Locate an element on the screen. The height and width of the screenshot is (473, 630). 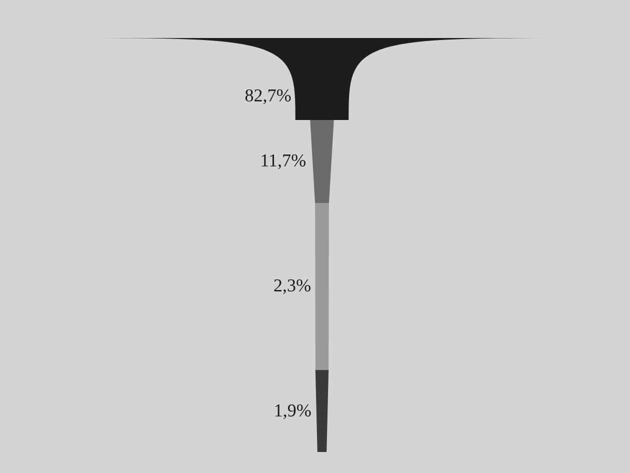
data-label: 1,9% is located at coordinates (293, 412).